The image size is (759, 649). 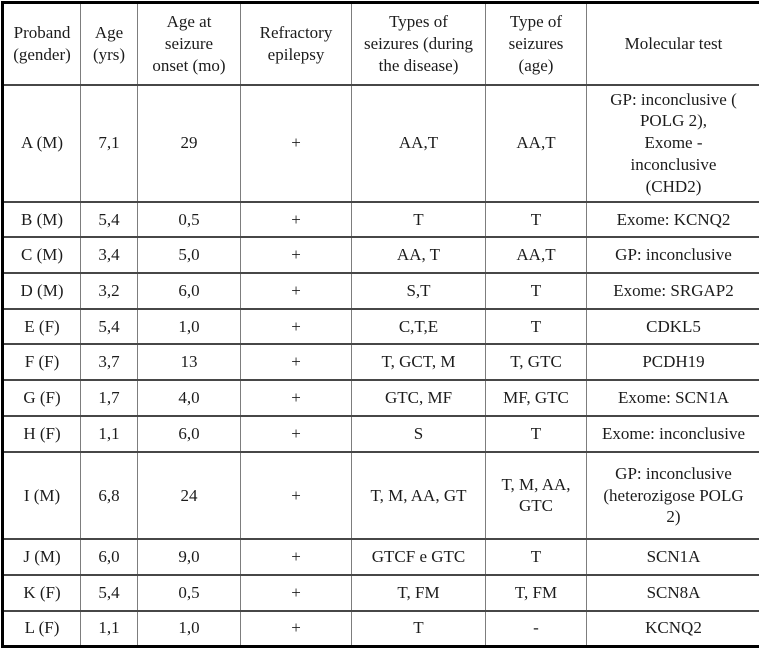 What do you see at coordinates (109, 362) in the screenshot?
I see `cell-age-yrs: 3,7` at bounding box center [109, 362].